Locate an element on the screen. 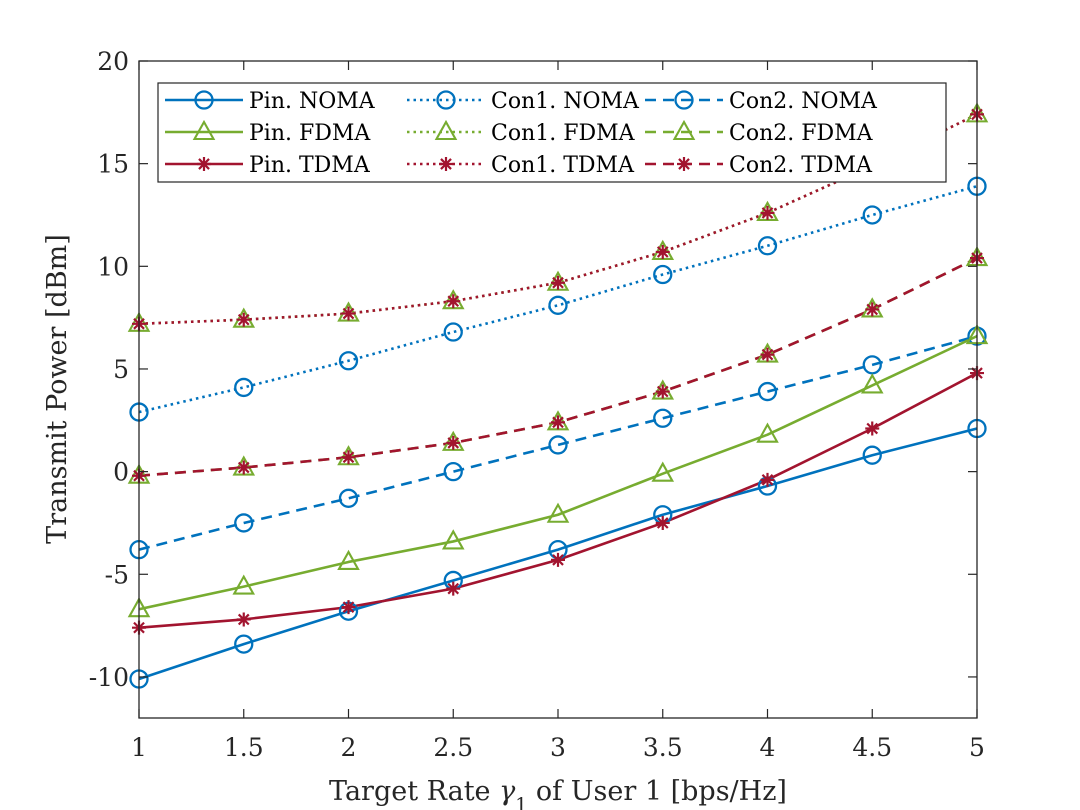 This screenshot has height=810, width=1080. legend-label: Pin. TDMA is located at coordinates (310, 165).